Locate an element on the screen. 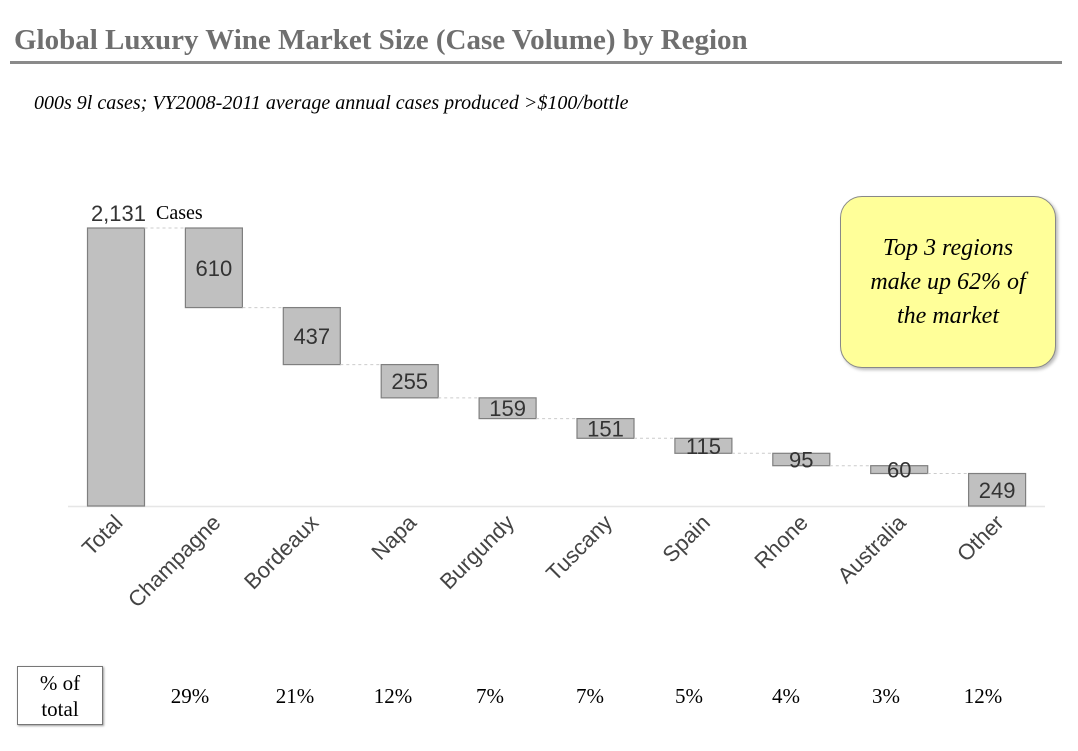 This screenshot has width=1078, height=751. data-label: 95 is located at coordinates (801, 459).